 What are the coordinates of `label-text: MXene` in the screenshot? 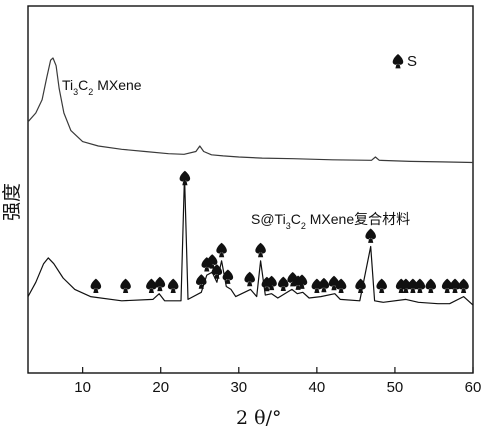 It's located at (117, 85).